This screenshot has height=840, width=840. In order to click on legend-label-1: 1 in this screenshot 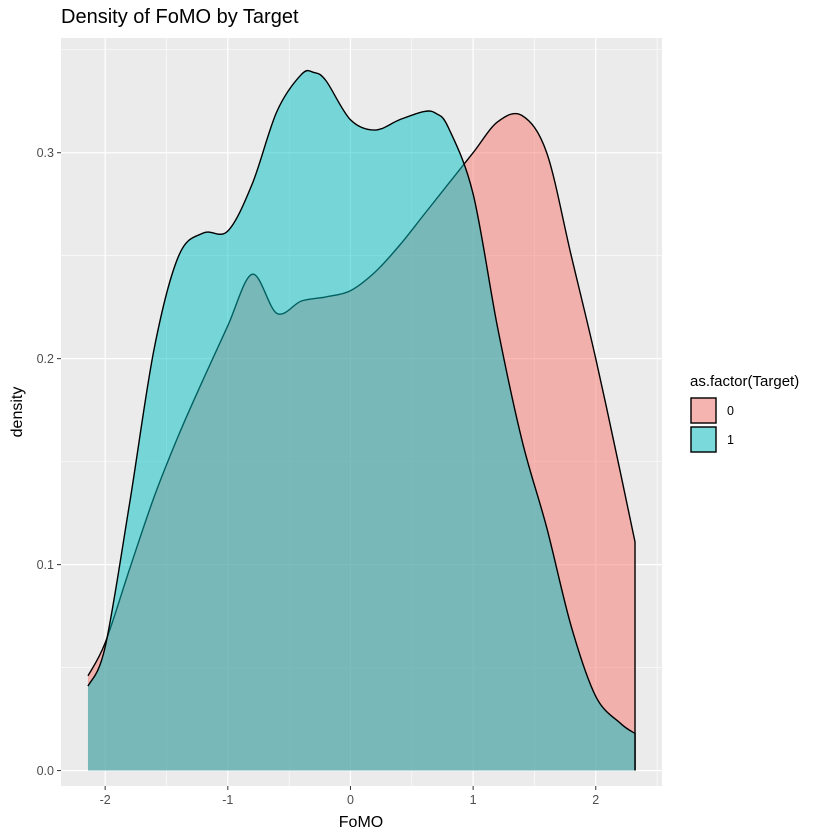, I will do `click(730, 440)`.